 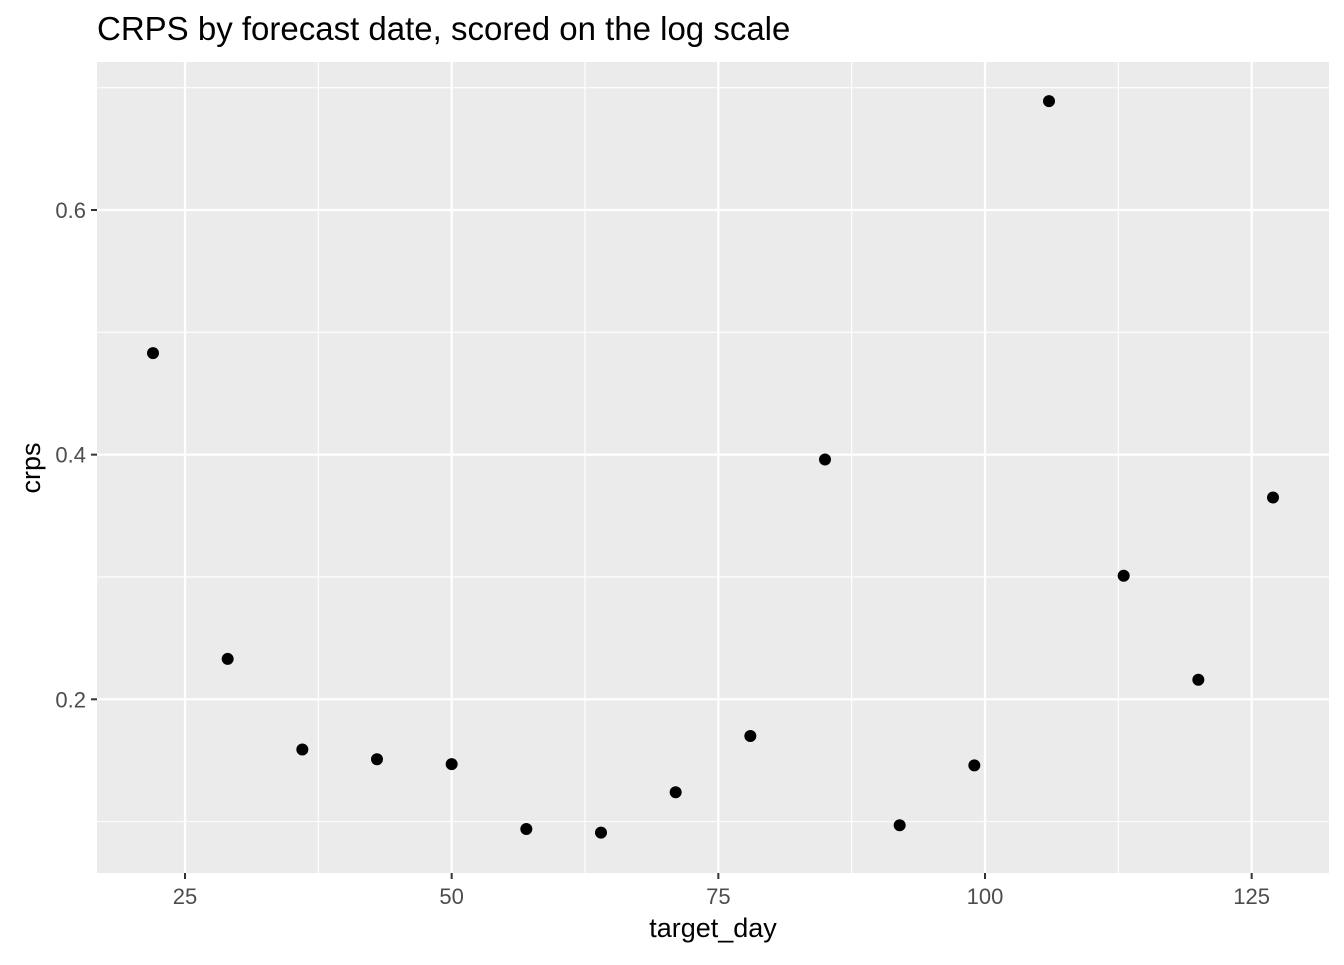 I want to click on x-tick-label: 75, so click(x=718, y=896).